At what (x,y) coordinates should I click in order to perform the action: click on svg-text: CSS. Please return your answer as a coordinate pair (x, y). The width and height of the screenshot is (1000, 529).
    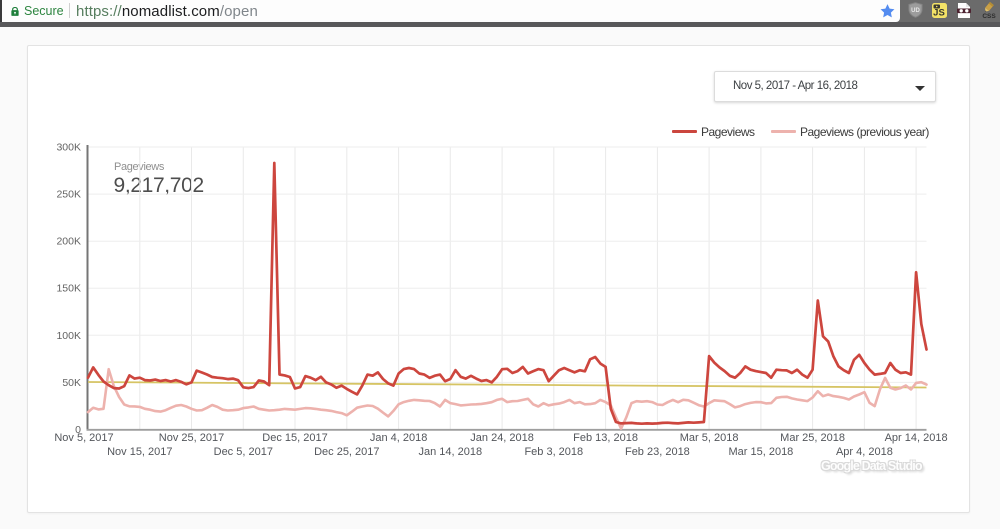
    Looking at the image, I should click on (989, 16).